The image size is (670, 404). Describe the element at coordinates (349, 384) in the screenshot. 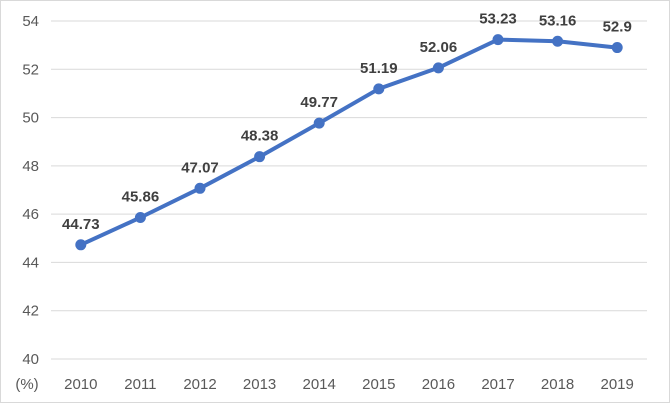

I see `x-axis-ticks: 2010 2011 2012 2013 2014 2015 2016 2017 2018 2019` at that location.